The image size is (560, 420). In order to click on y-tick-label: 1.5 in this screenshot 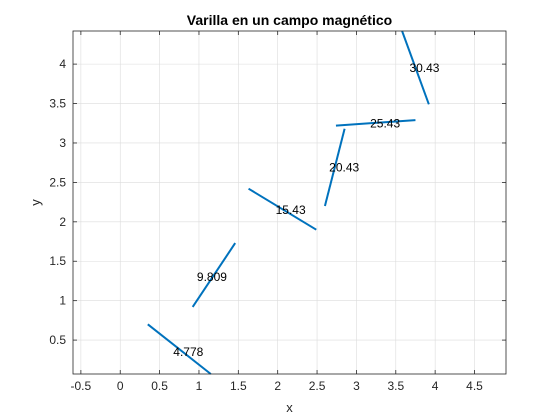, I will do `click(57, 261)`.